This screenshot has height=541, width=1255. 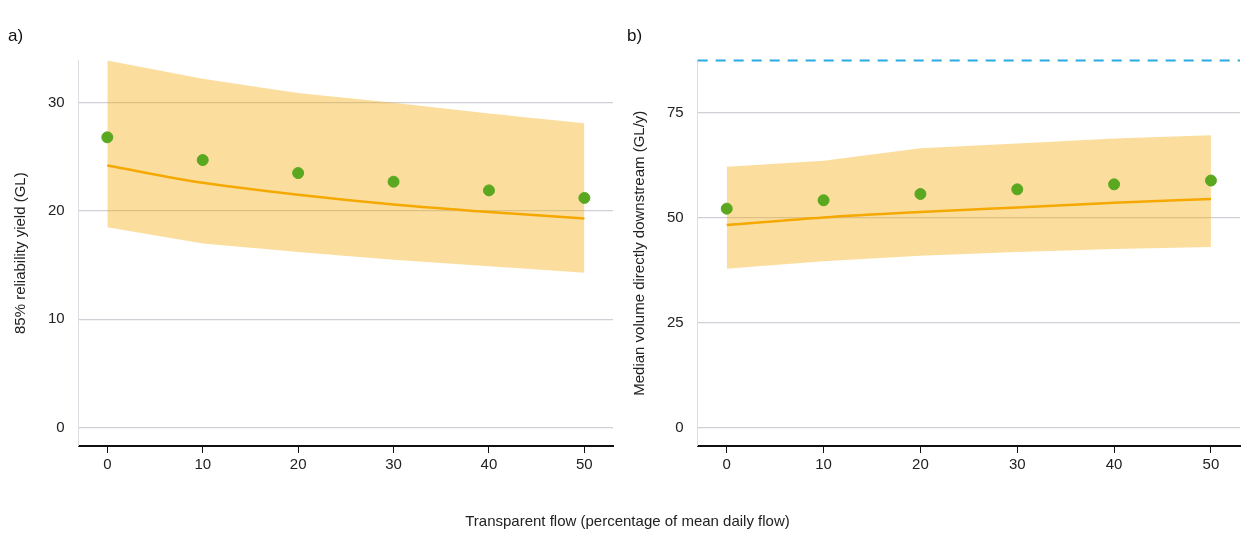 What do you see at coordinates (675, 111) in the screenshot?
I see `y-tick-label: 75` at bounding box center [675, 111].